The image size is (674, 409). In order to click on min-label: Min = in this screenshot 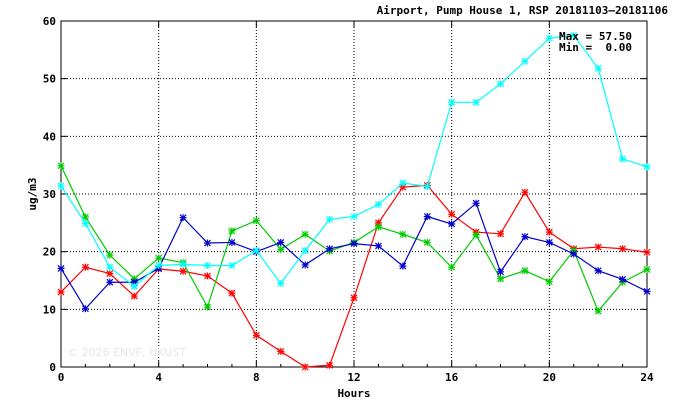, I will do `click(575, 47)`.